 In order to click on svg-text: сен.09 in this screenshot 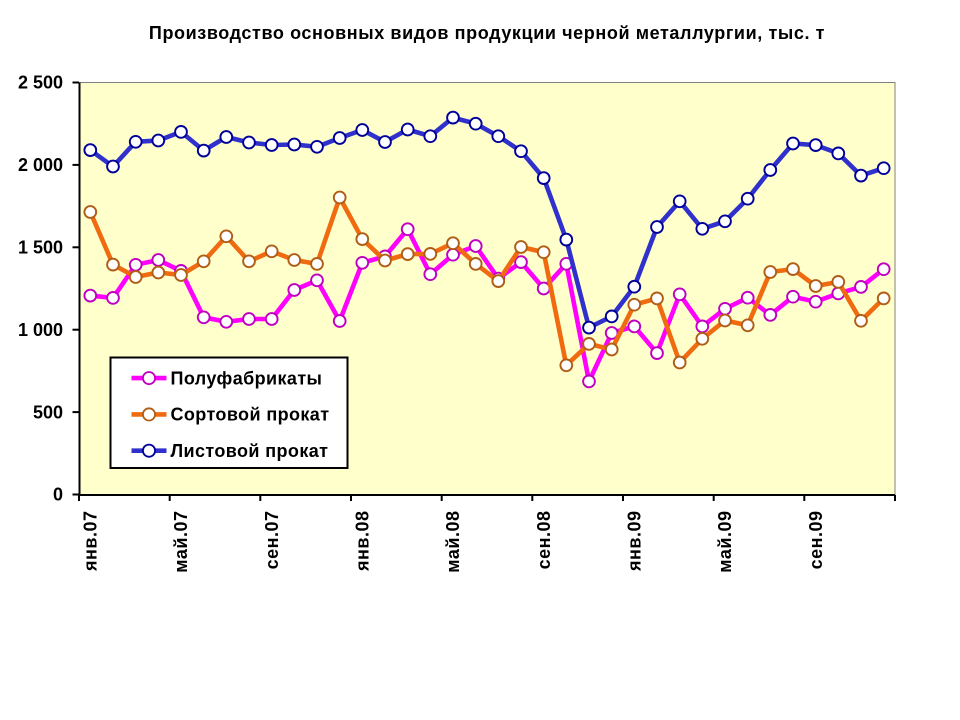, I will do `click(816, 540)`.